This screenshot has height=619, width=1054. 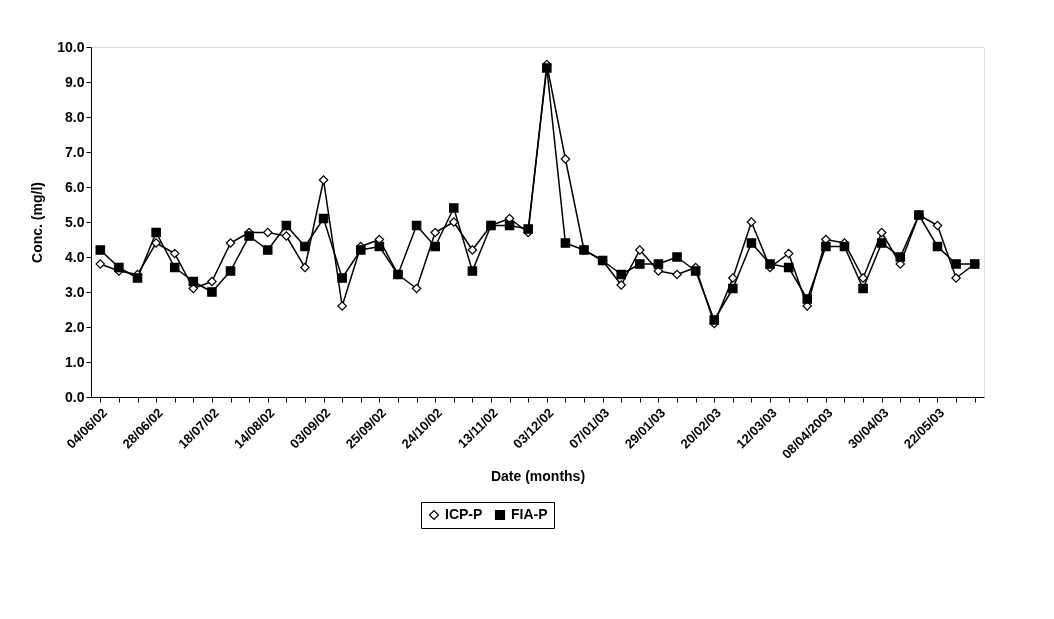 What do you see at coordinates (75, 221) in the screenshot?
I see `y-tick-label: 5.0` at bounding box center [75, 221].